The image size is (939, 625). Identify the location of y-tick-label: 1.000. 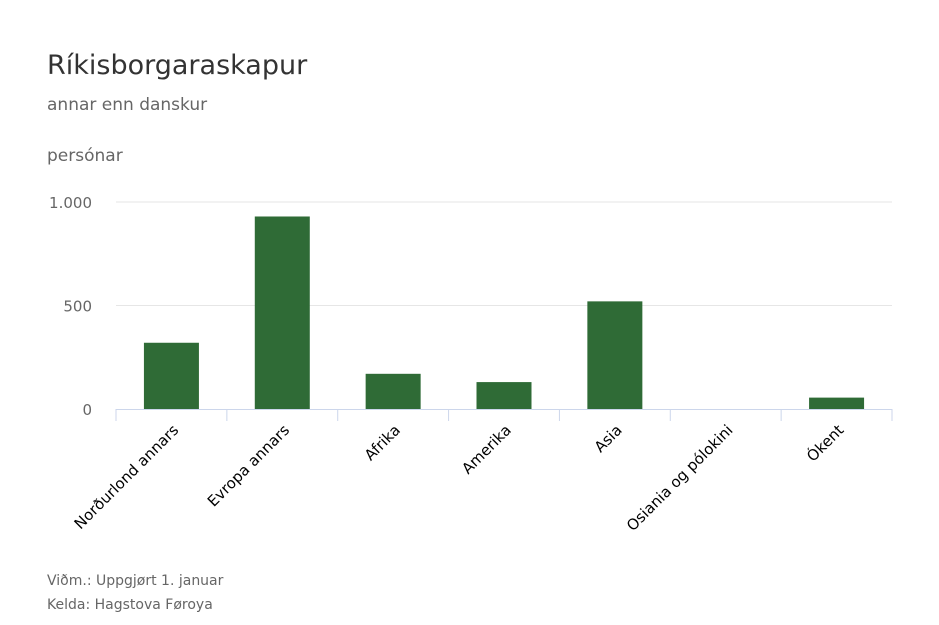
(70, 203).